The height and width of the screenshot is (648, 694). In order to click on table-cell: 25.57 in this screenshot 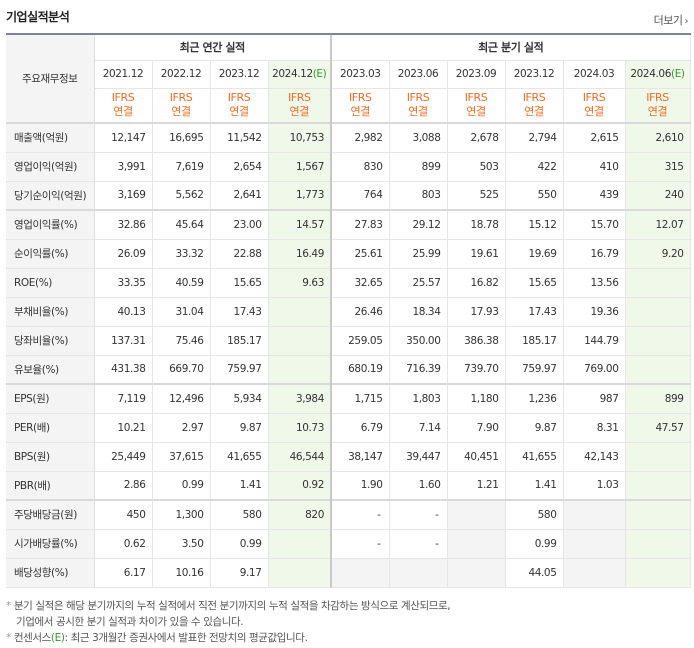, I will do `click(418, 283)`.